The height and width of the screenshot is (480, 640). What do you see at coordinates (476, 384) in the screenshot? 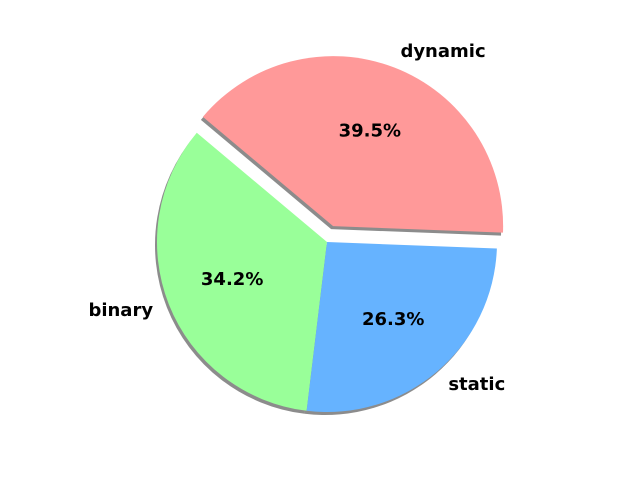
I see `slice-label-static: static` at bounding box center [476, 384].